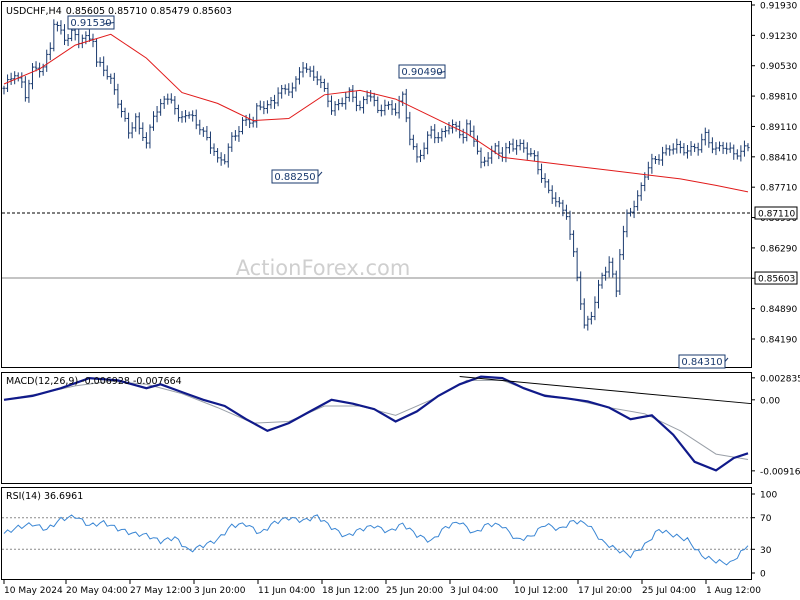 This screenshot has width=800, height=600. What do you see at coordinates (97, 591) in the screenshot?
I see `time-axis-label: 20 May 04:00` at bounding box center [97, 591].